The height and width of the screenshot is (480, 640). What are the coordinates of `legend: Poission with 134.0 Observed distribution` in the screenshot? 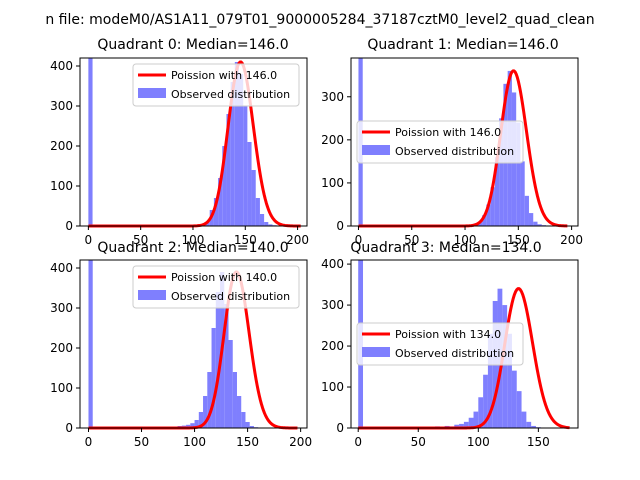 It's located at (440, 344).